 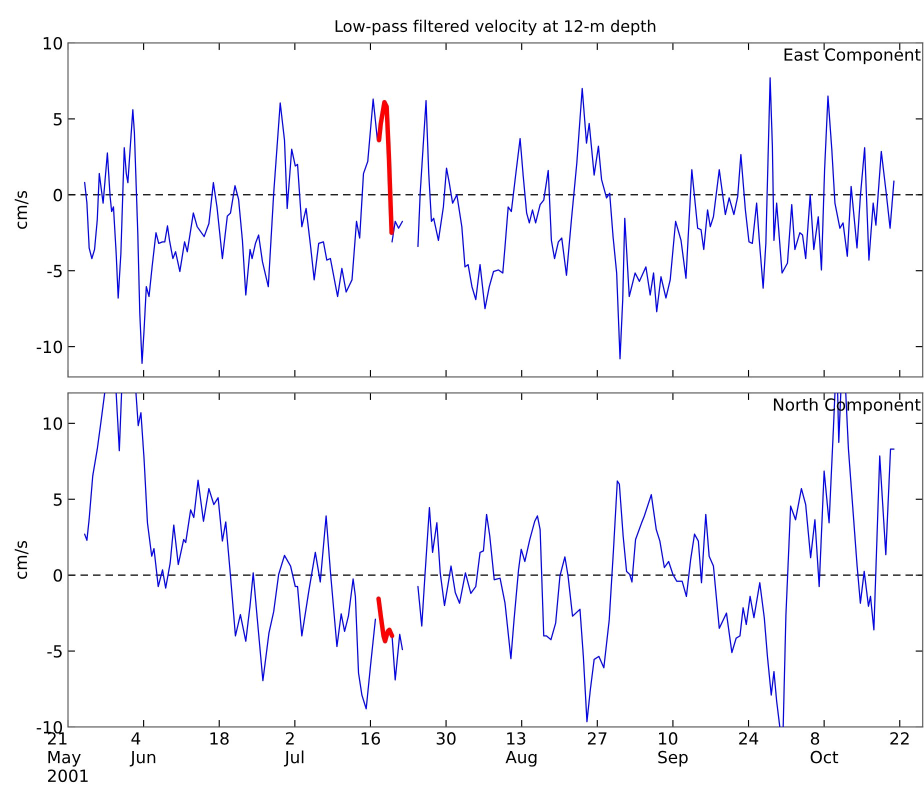 I want to click on x-tick-label: 4 Jun, so click(x=143, y=749).